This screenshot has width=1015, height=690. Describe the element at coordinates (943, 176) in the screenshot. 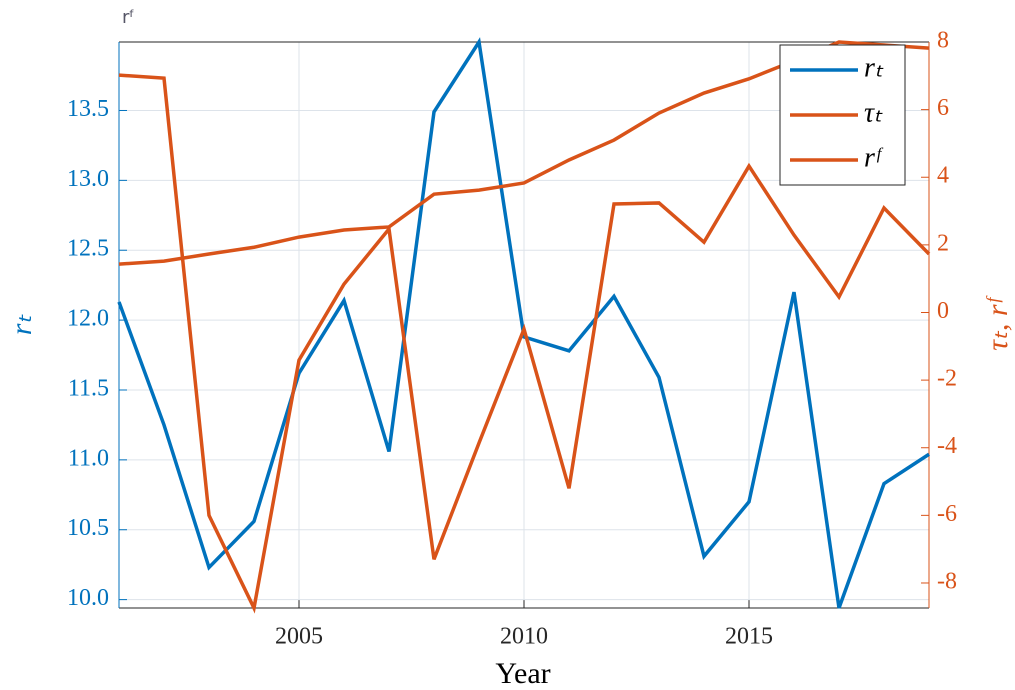

I see `y2-tick-label: 4` at that location.